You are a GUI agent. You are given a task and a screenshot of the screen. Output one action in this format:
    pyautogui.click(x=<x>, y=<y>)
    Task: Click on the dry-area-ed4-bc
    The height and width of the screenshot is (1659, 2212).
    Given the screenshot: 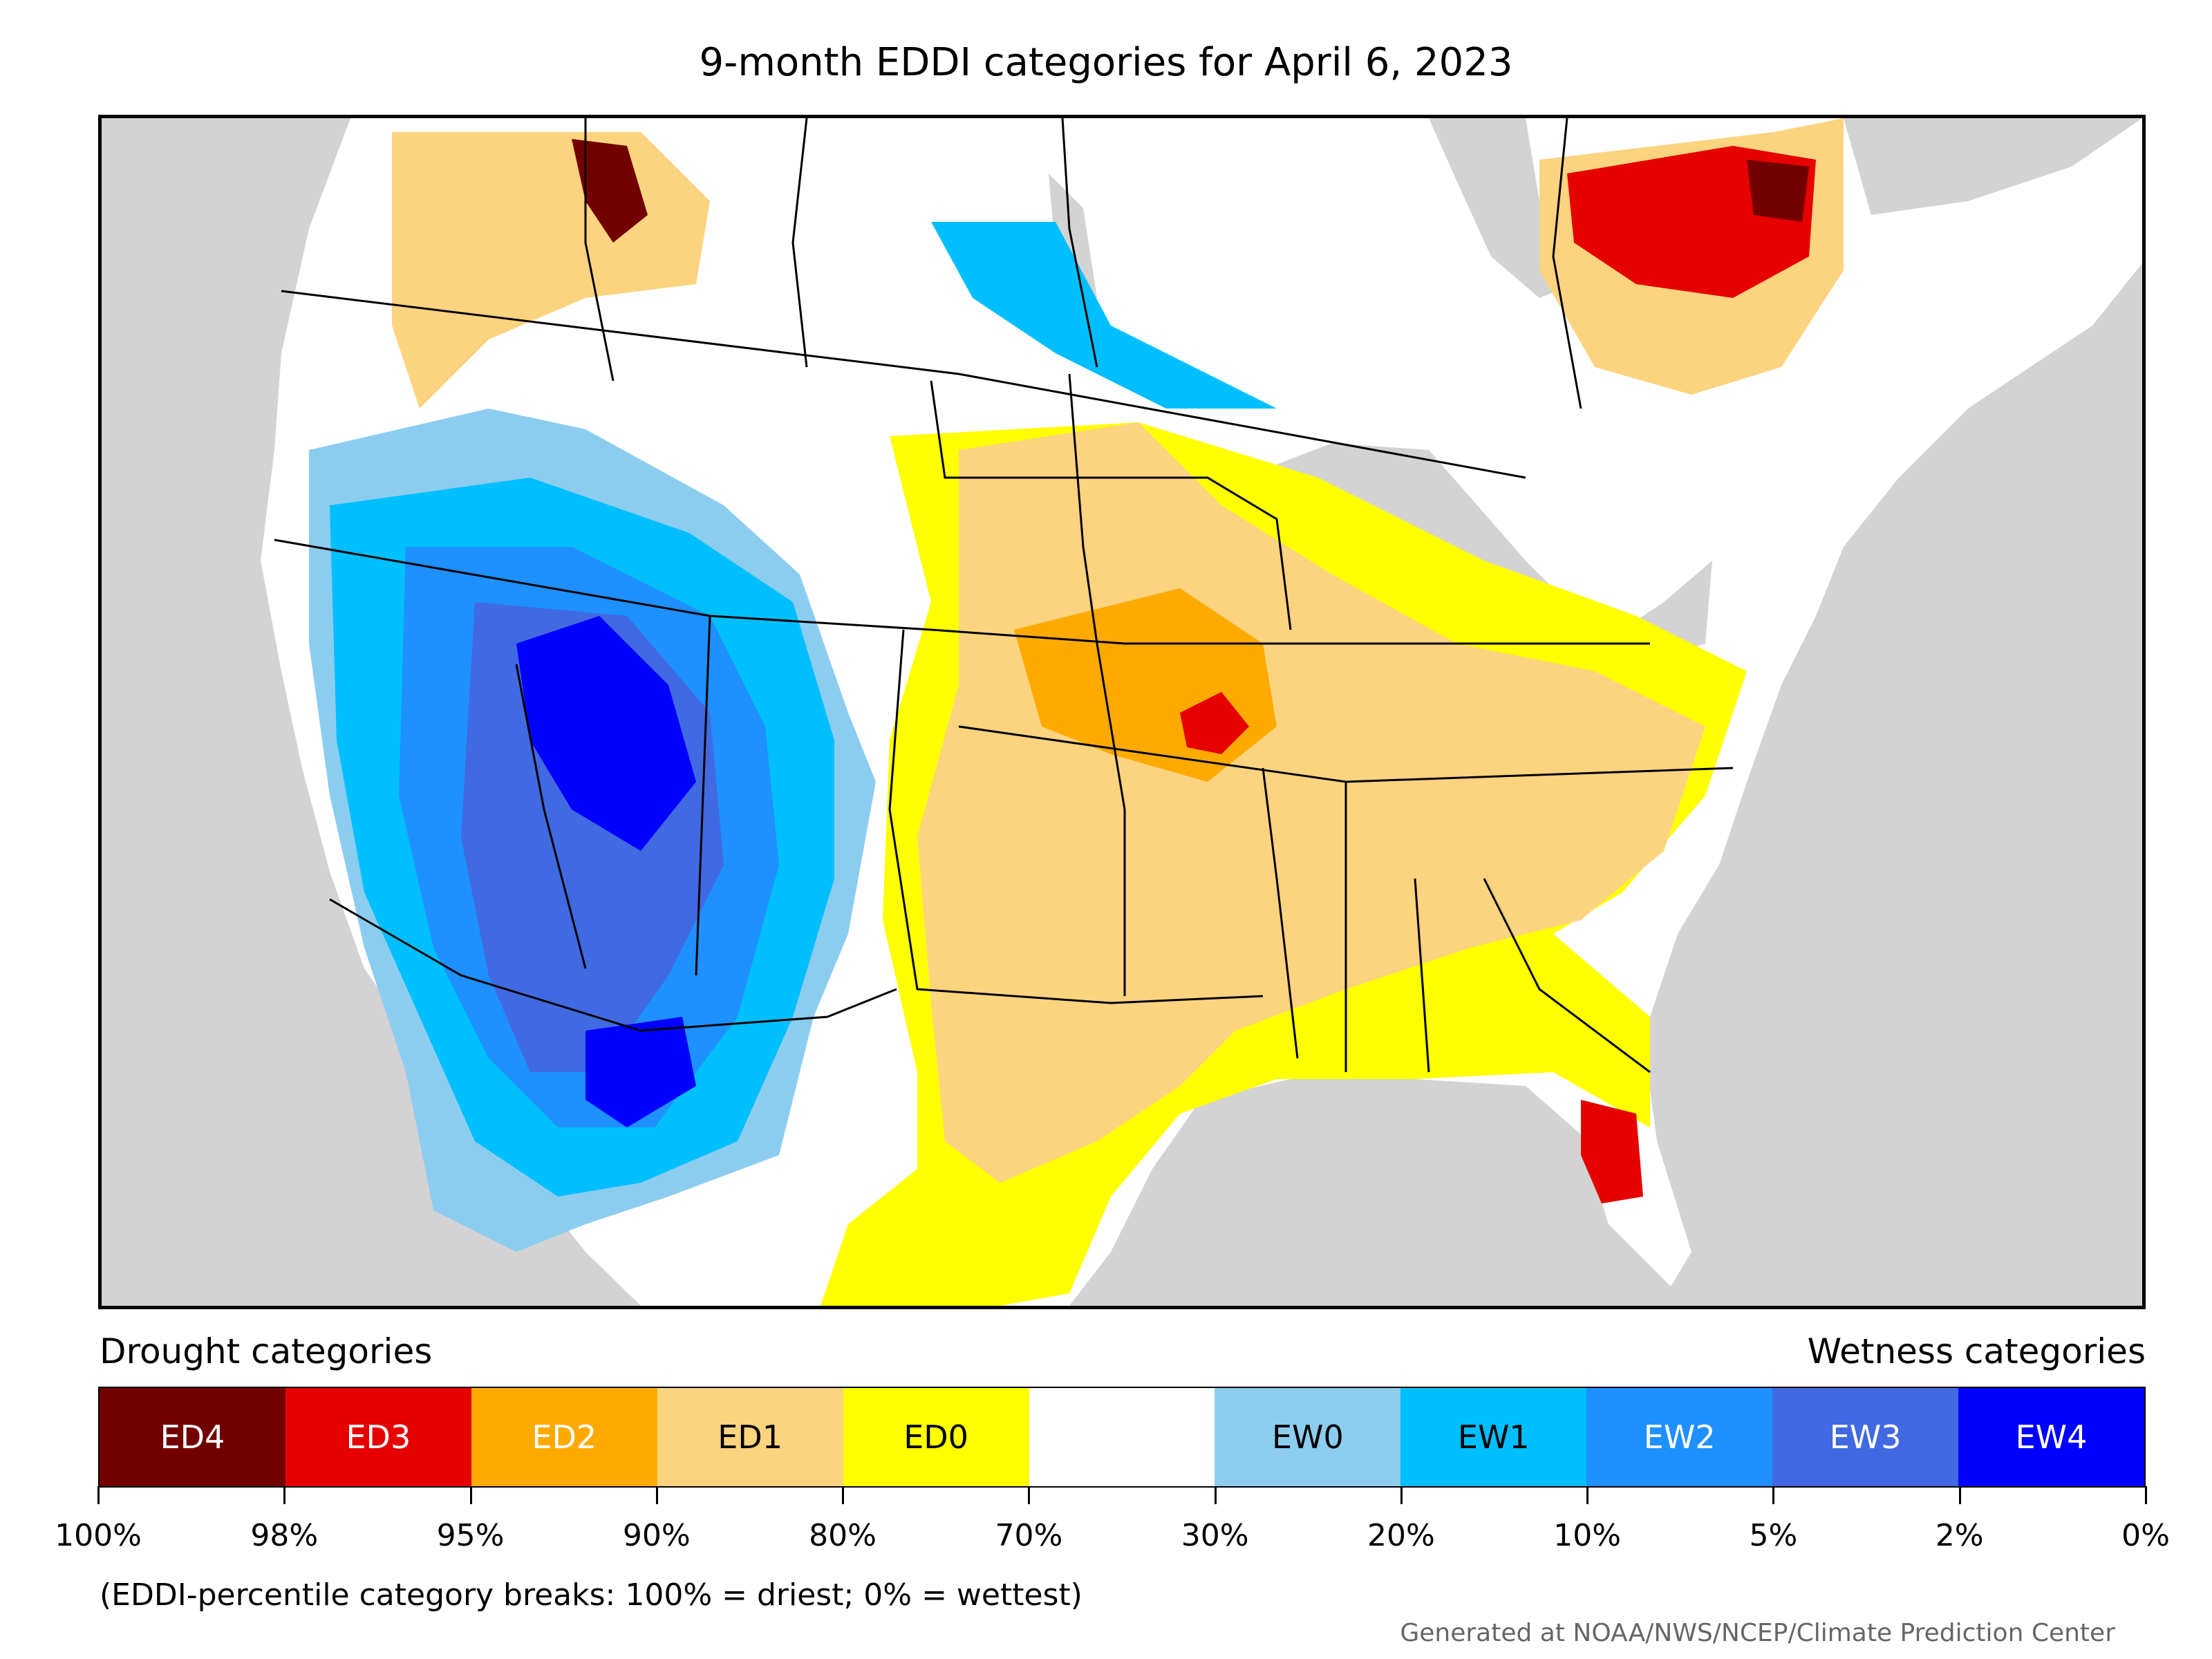 What is the action you would take?
    pyautogui.click(x=610, y=191)
    